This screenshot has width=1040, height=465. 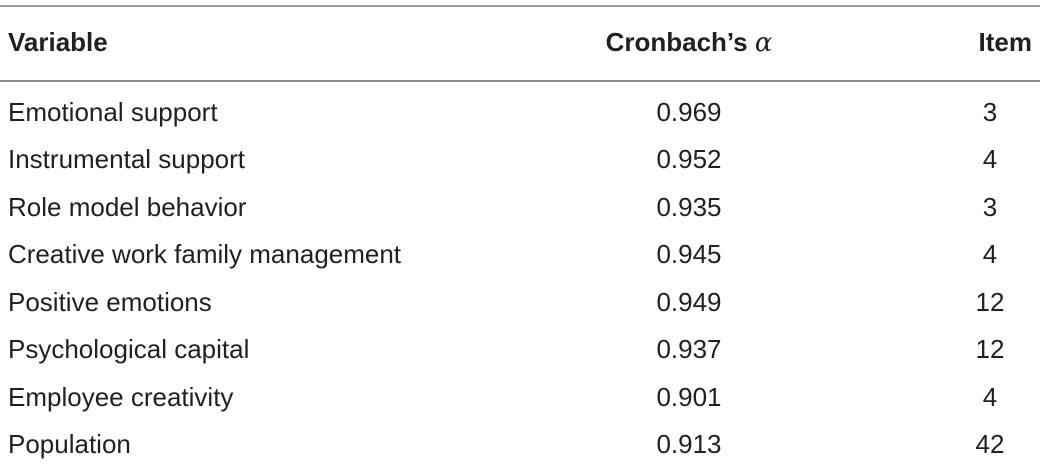 What do you see at coordinates (689, 444) in the screenshot?
I see `table-row-alpha: 0.913` at bounding box center [689, 444].